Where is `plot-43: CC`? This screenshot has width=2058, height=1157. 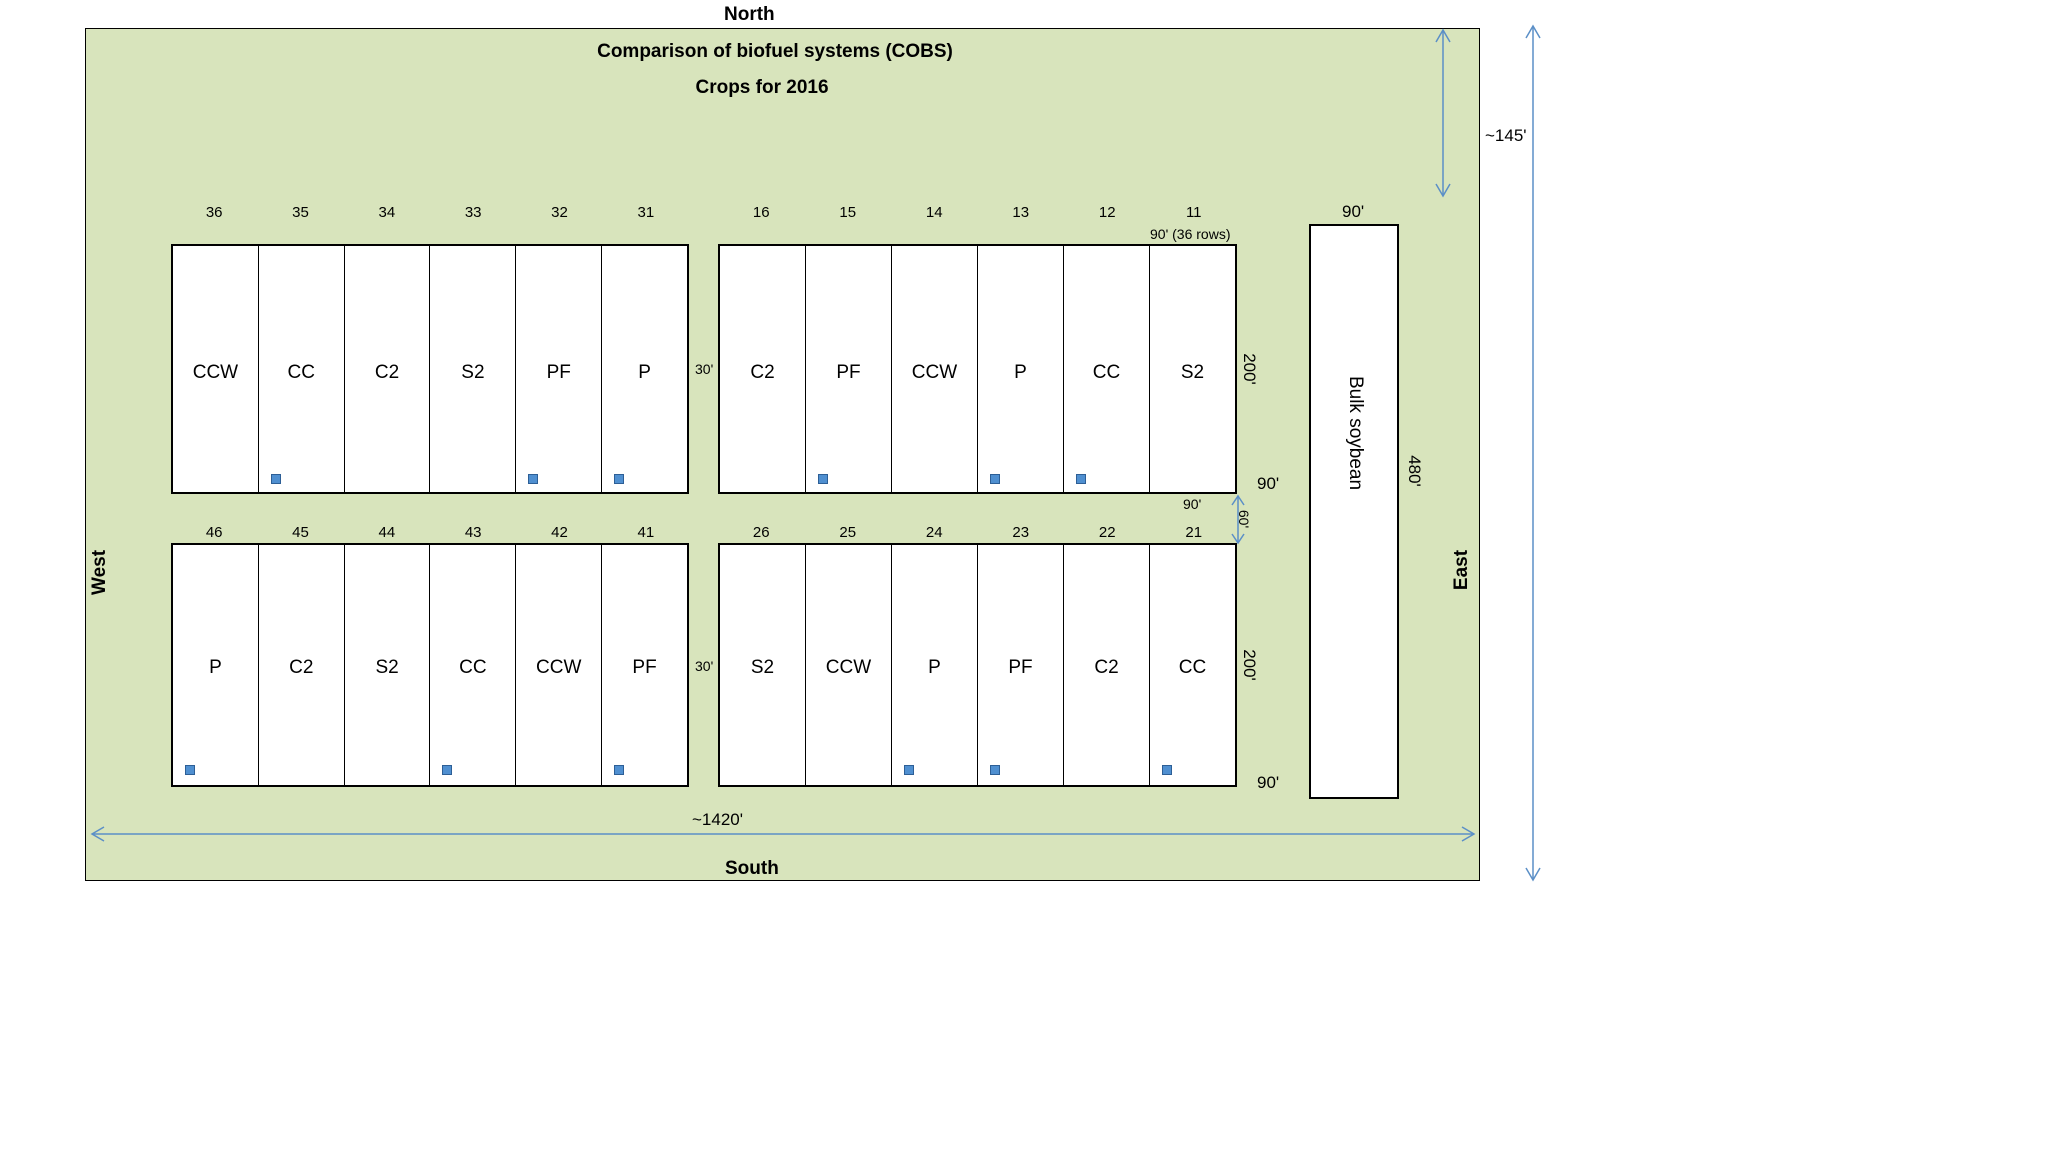 plot-43: CC is located at coordinates (472, 665).